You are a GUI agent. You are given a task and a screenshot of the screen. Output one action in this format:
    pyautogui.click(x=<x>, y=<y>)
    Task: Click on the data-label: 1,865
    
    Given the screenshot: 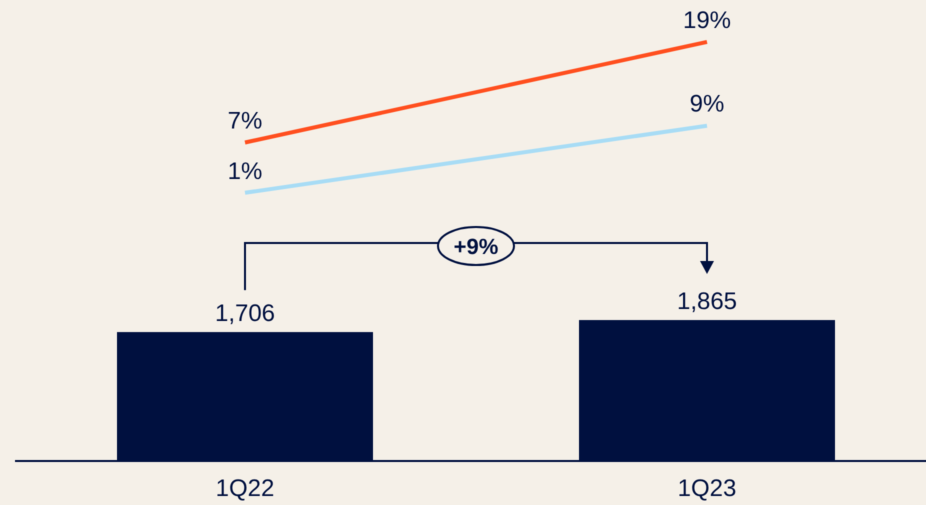 What is the action you would take?
    pyautogui.click(x=707, y=302)
    